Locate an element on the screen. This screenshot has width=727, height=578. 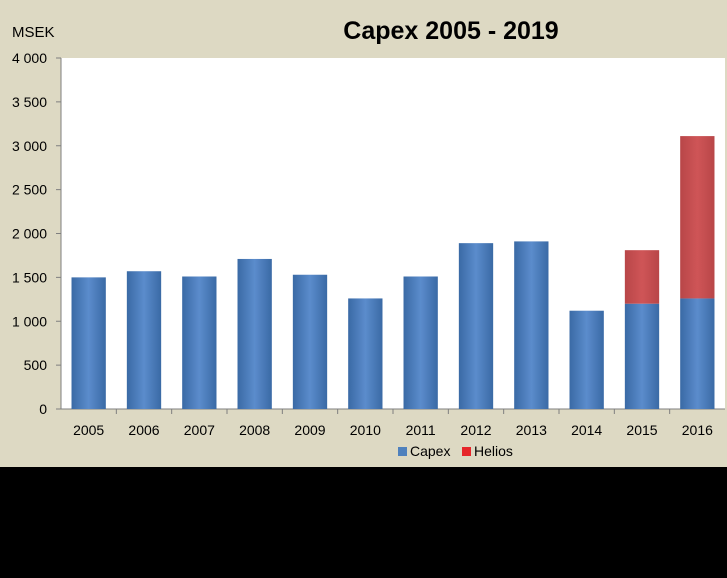
x-tick-label: 2015 is located at coordinates (641, 430).